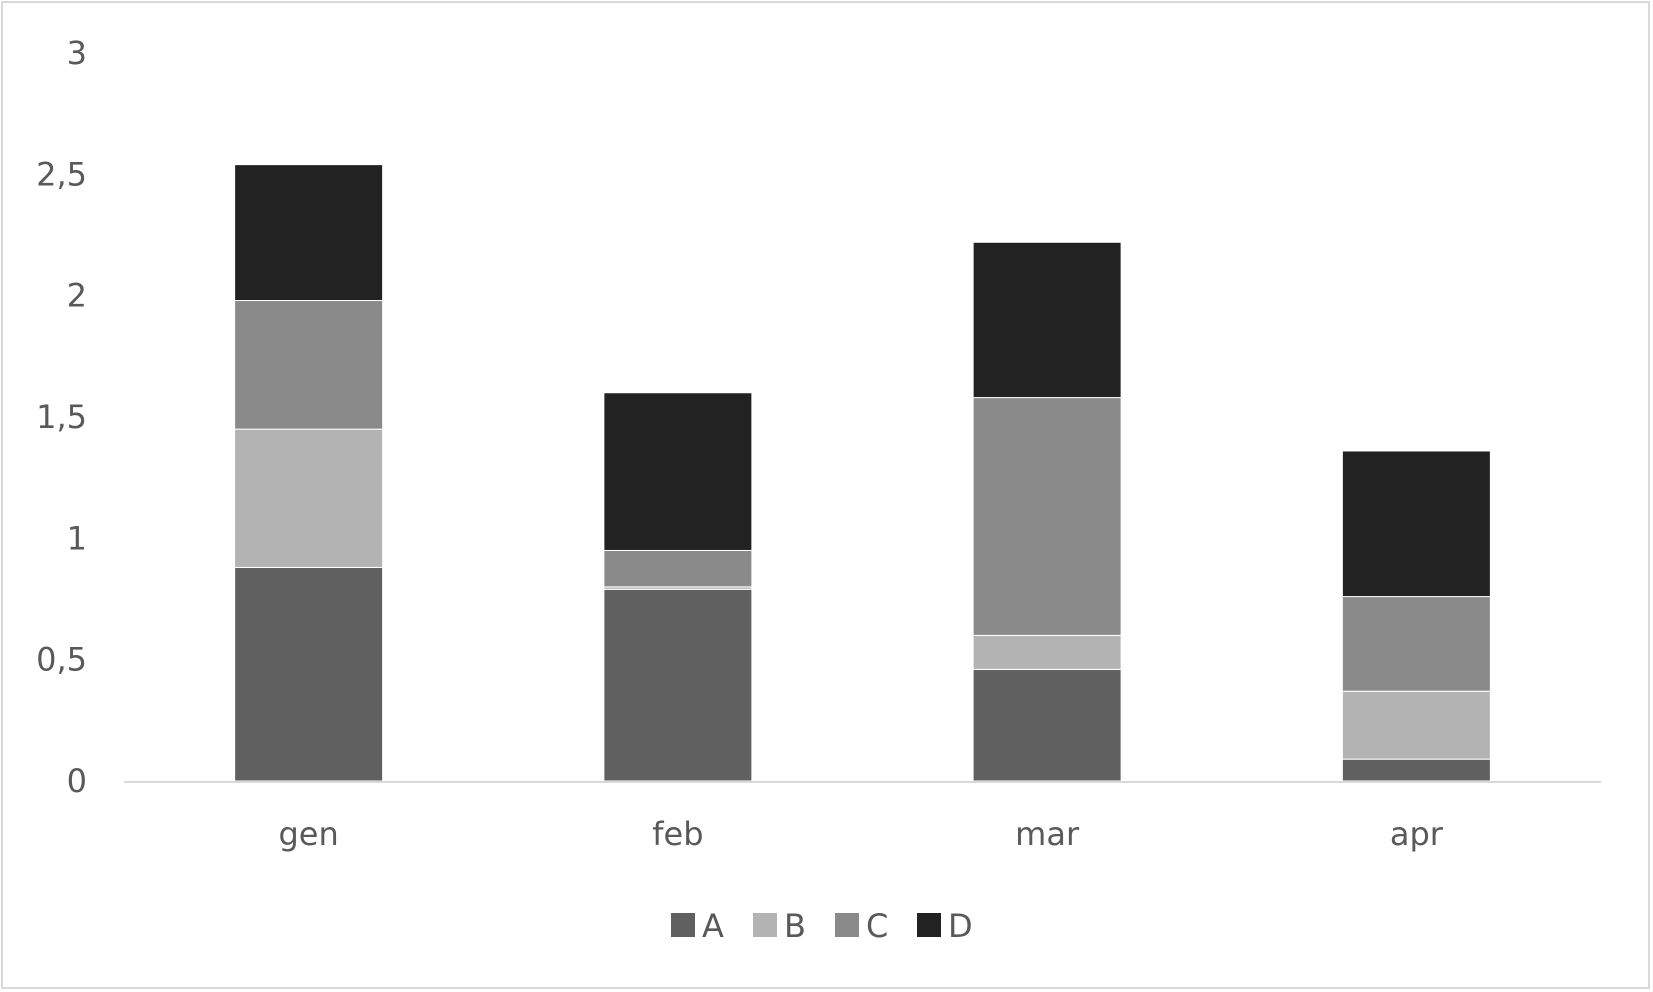  Describe the element at coordinates (1047, 516) in the screenshot. I see `bar-segment-mar-C` at that location.